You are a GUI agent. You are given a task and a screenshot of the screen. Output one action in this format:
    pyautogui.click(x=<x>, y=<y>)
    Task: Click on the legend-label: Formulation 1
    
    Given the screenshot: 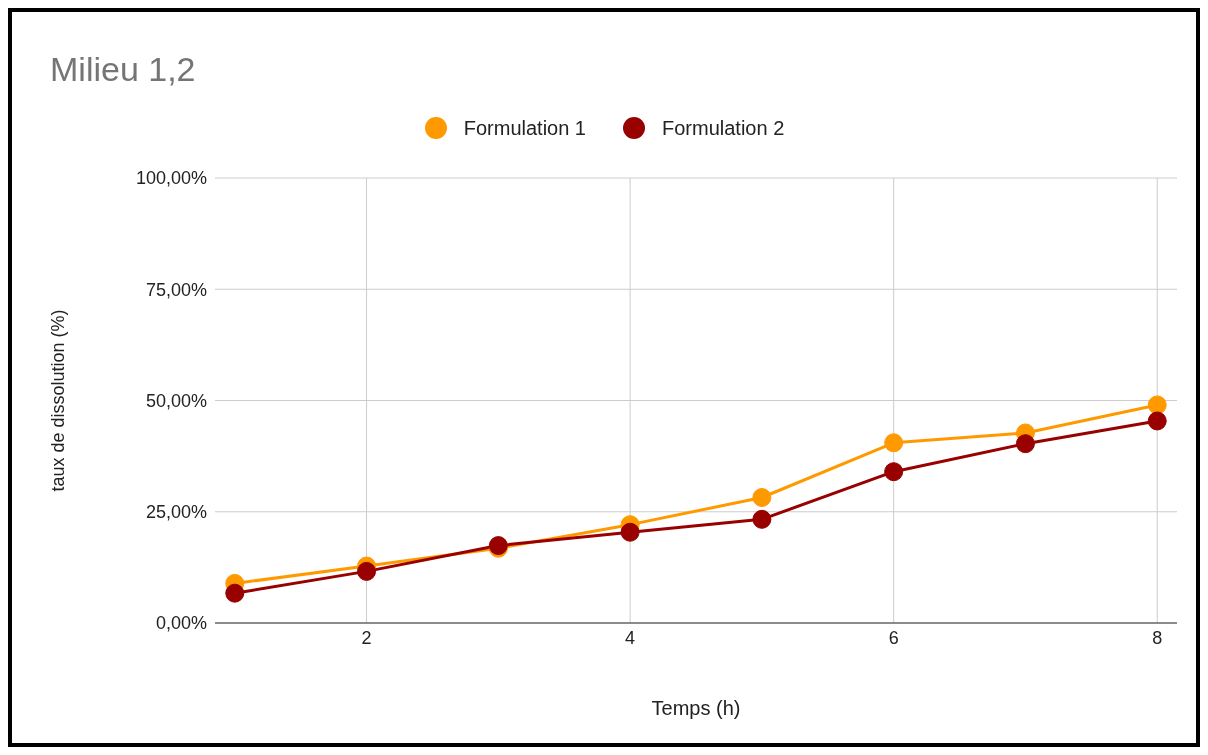 What is the action you would take?
    pyautogui.click(x=524, y=128)
    